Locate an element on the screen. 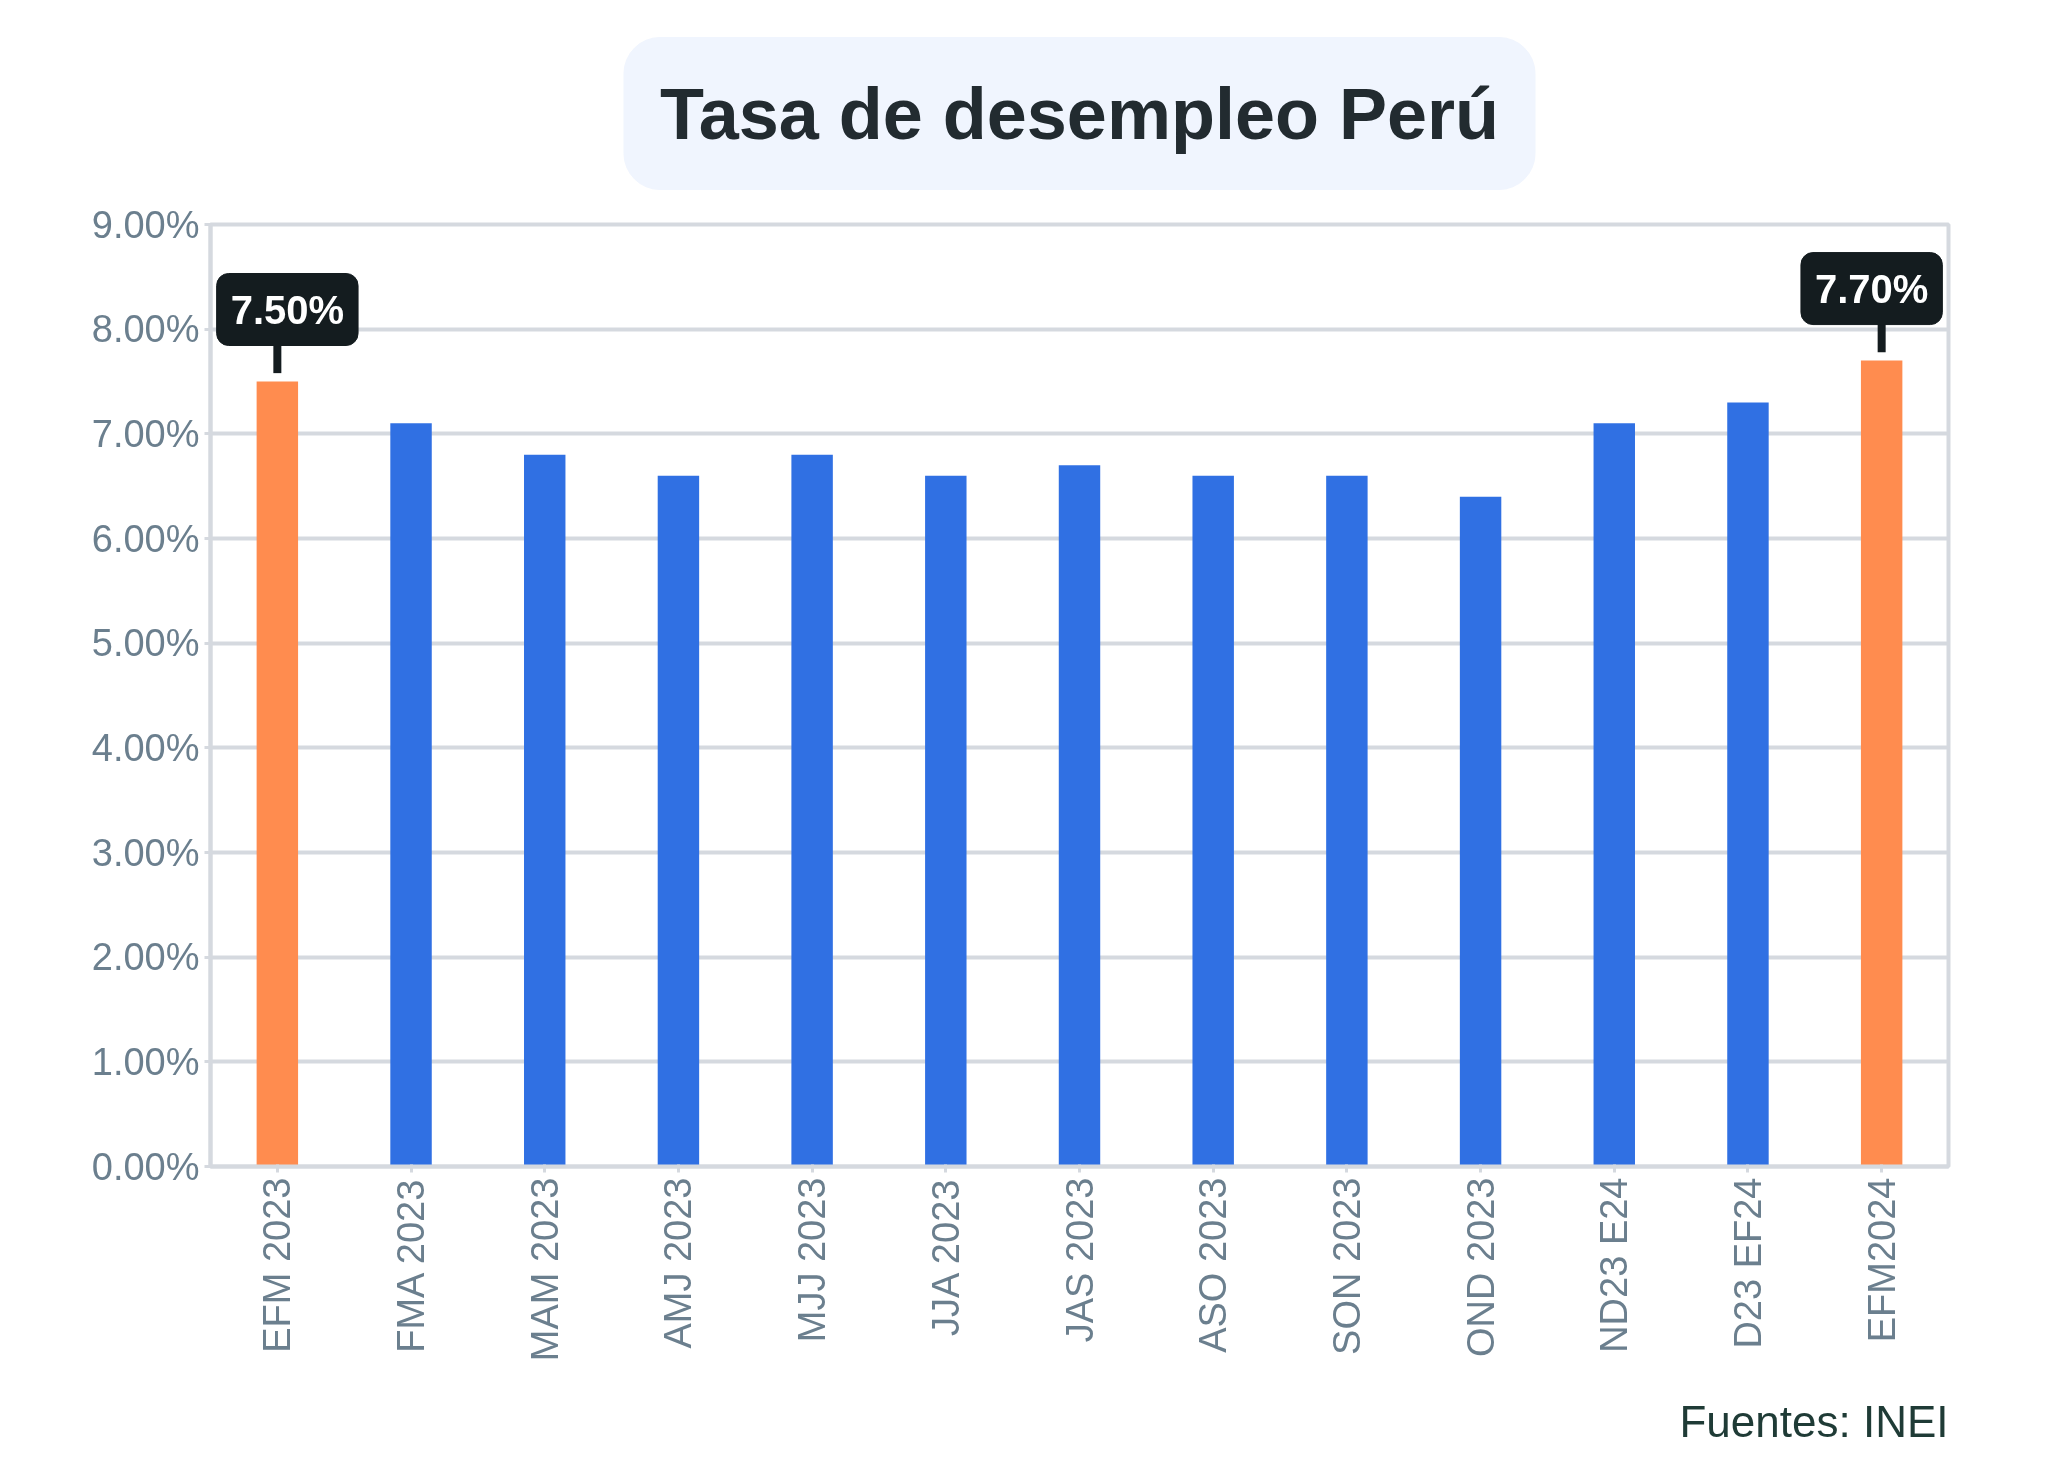  y-tick-label: 0.00% is located at coordinates (145, 1166).